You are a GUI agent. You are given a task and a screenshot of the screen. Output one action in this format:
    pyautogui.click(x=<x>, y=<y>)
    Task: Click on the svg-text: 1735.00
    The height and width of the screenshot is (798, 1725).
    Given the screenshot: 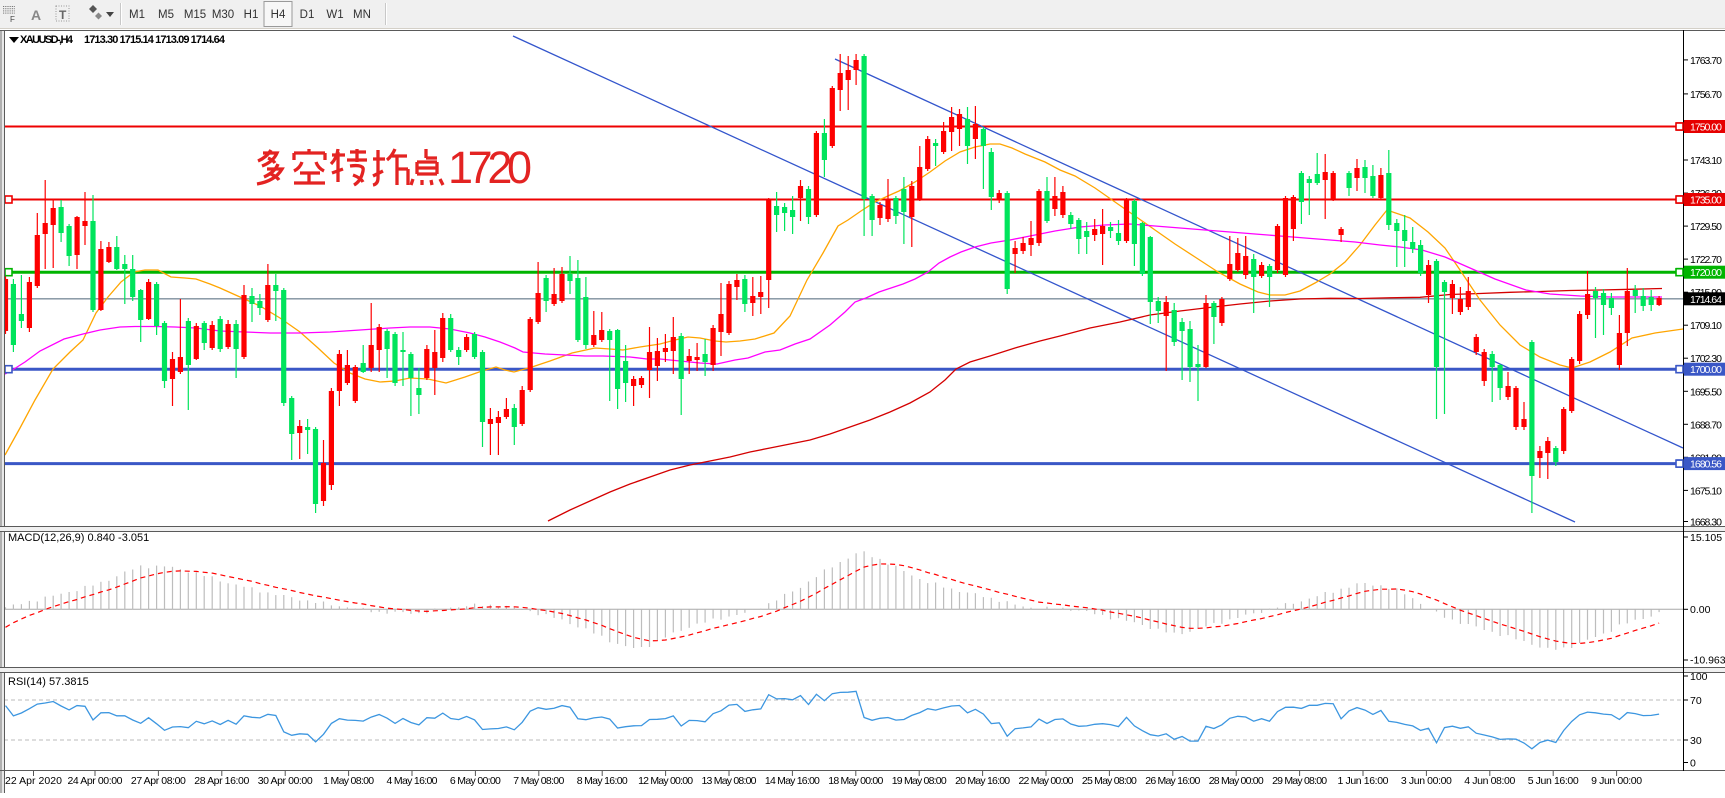 What is the action you would take?
    pyautogui.click(x=1706, y=201)
    